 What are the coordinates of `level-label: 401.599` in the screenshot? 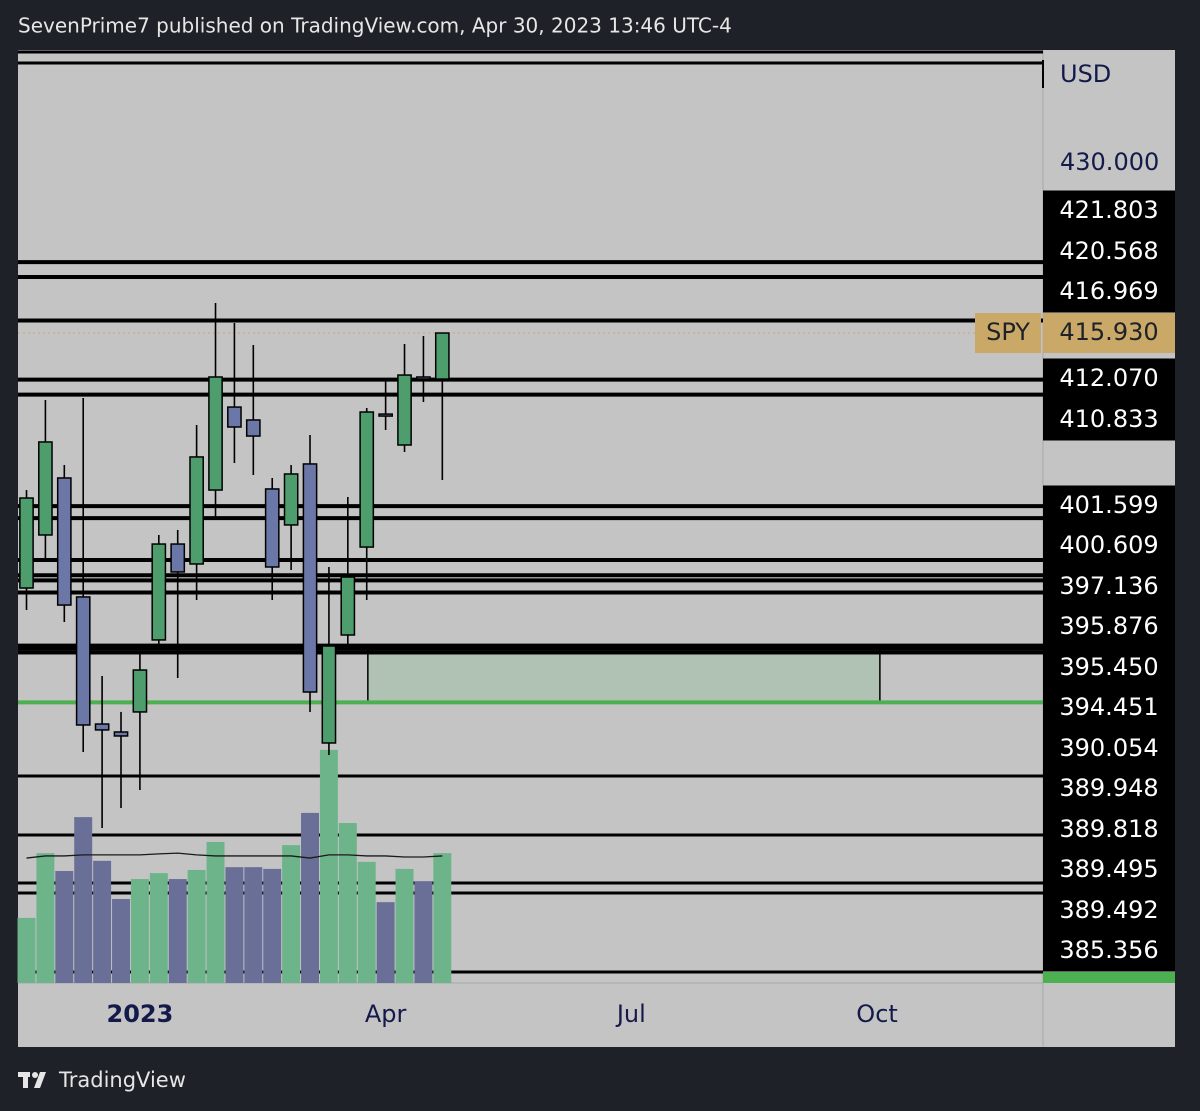 It's located at (1108, 505).